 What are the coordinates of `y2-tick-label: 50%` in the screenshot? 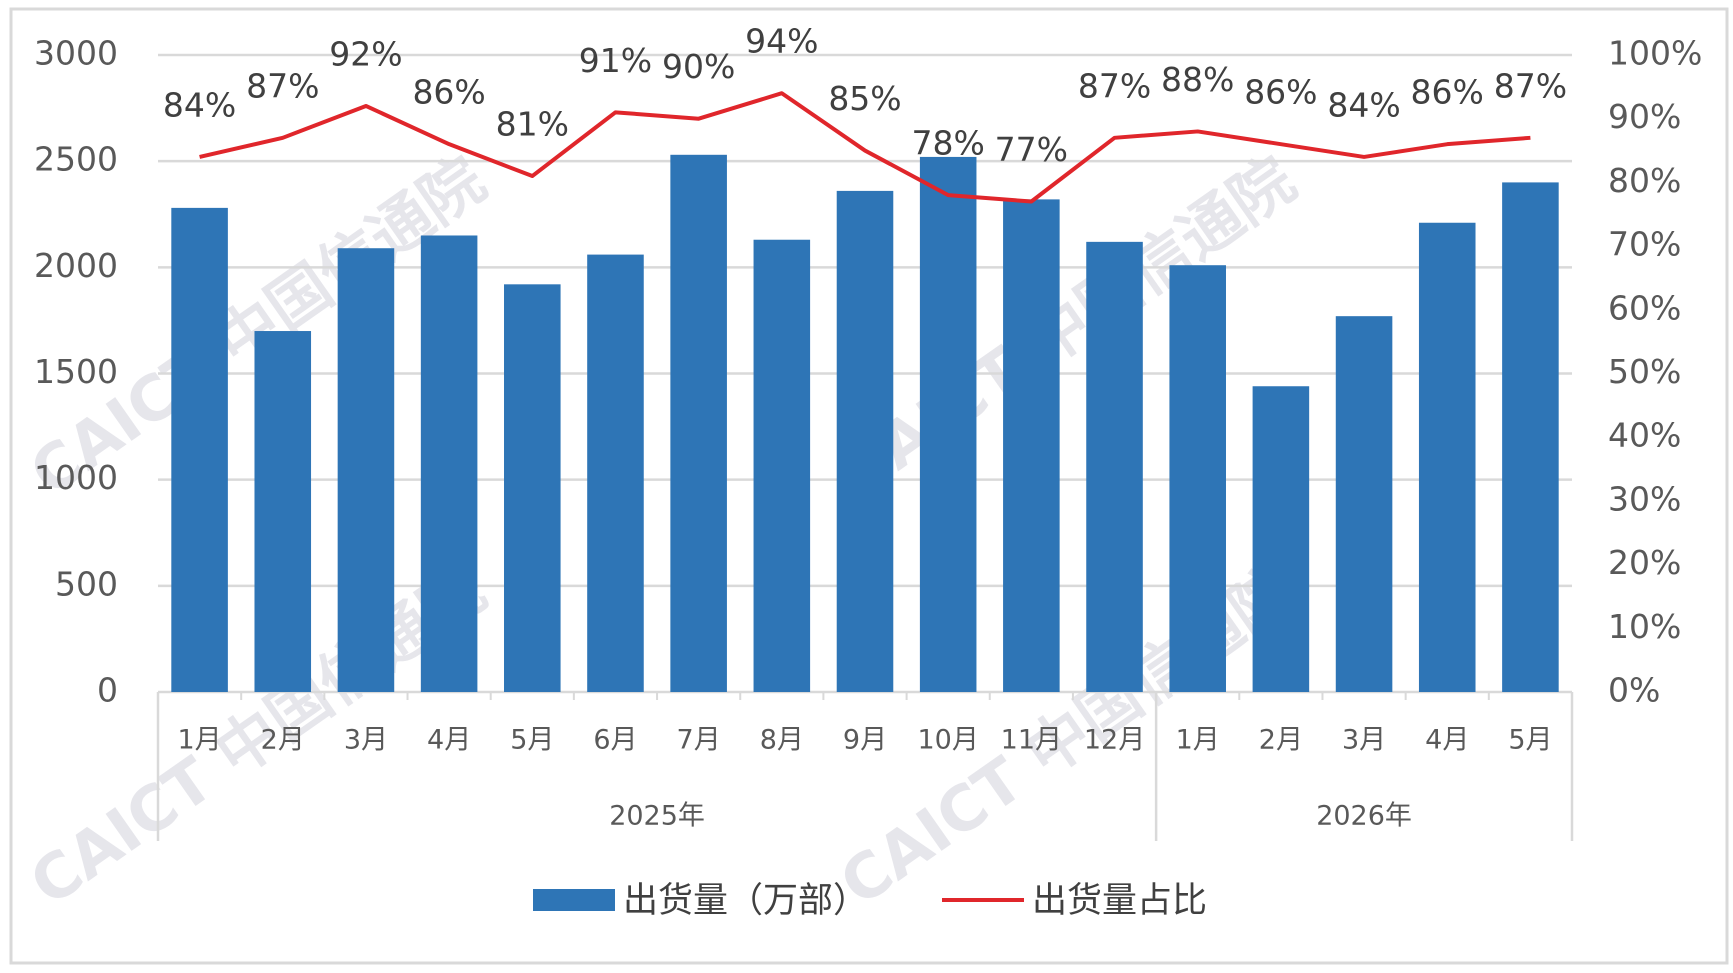 It's located at (1644, 371).